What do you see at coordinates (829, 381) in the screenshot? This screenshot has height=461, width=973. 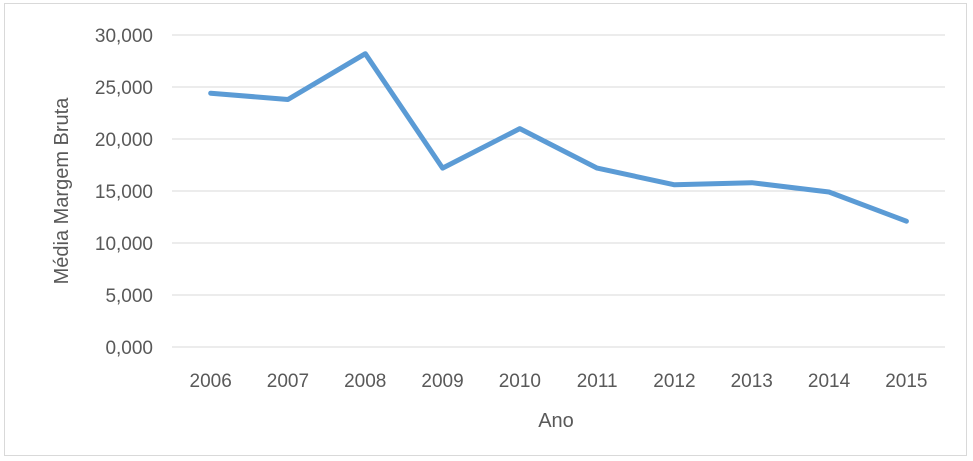 I see `x-tick-label: 2014` at bounding box center [829, 381].